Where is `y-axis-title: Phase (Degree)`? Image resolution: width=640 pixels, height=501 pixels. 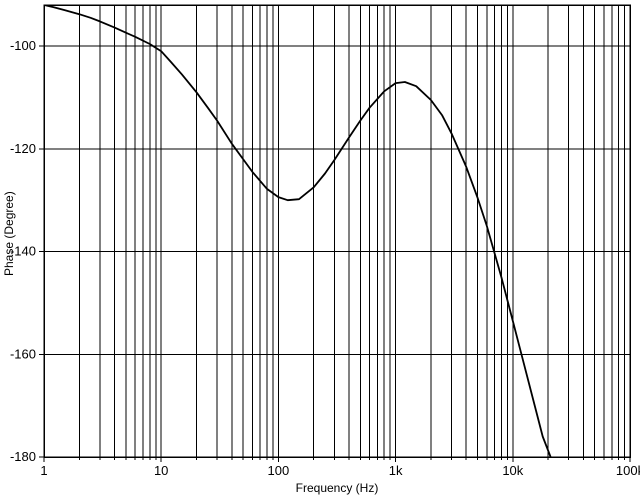 y-axis-title: Phase (Degree) is located at coordinates (9, 233).